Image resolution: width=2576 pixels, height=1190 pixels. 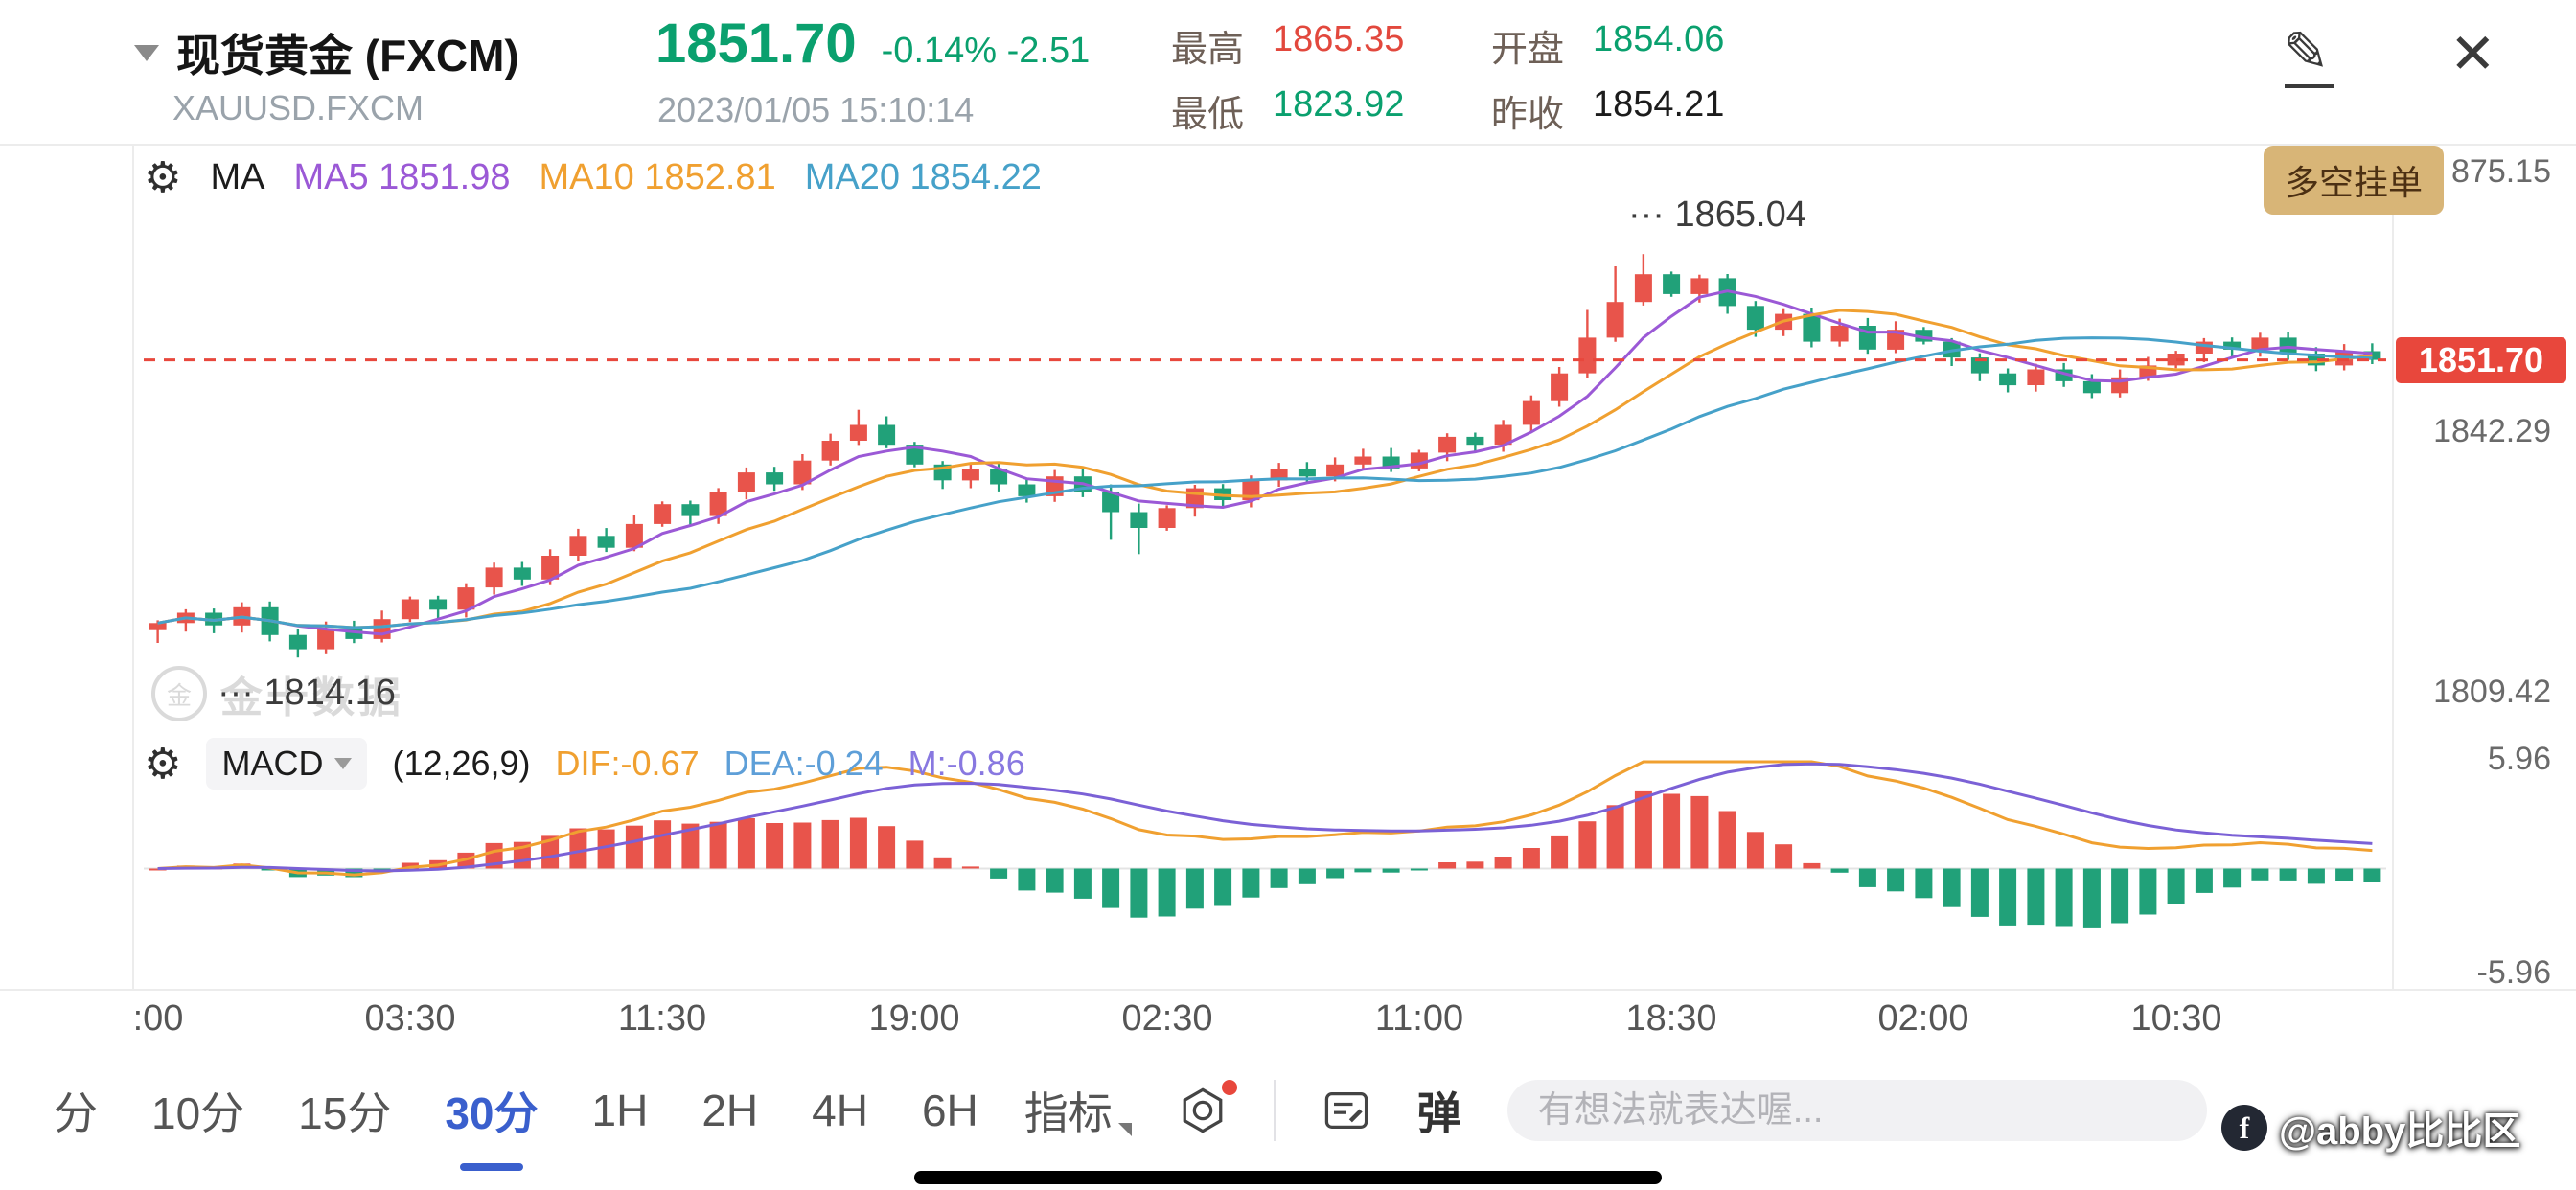 I want to click on header-divider, so click(x=1288, y=145).